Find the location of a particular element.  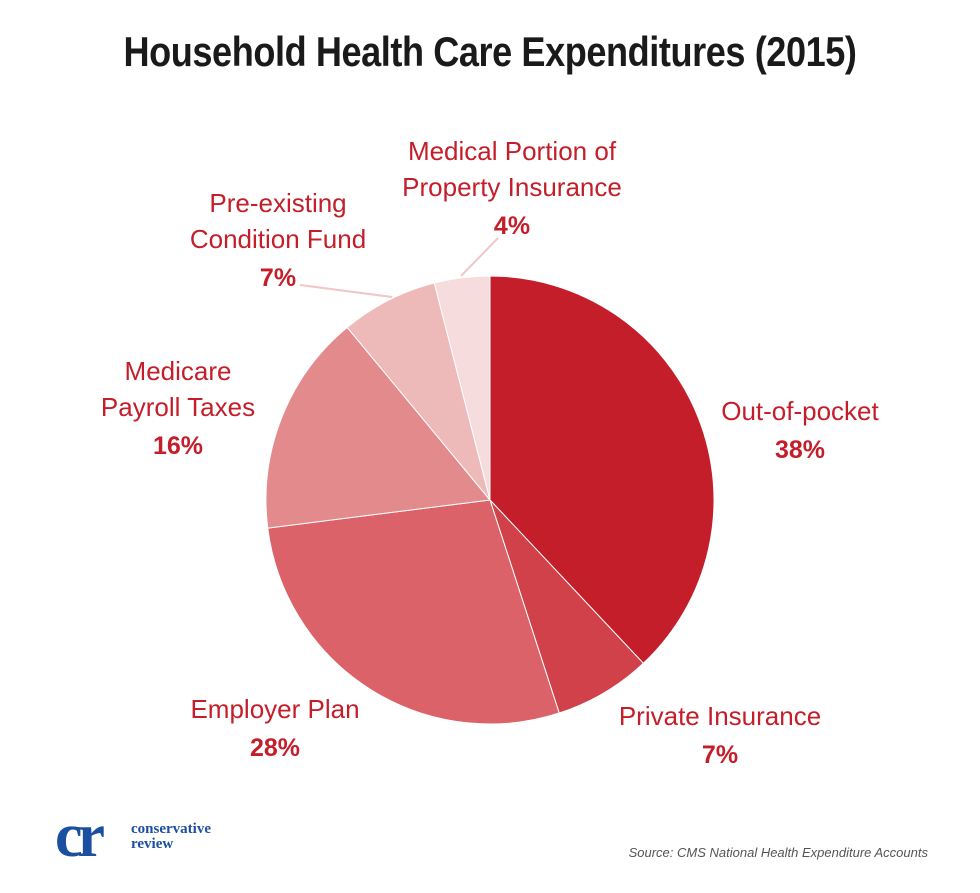

logo-line-1: conservative is located at coordinates (171, 829).